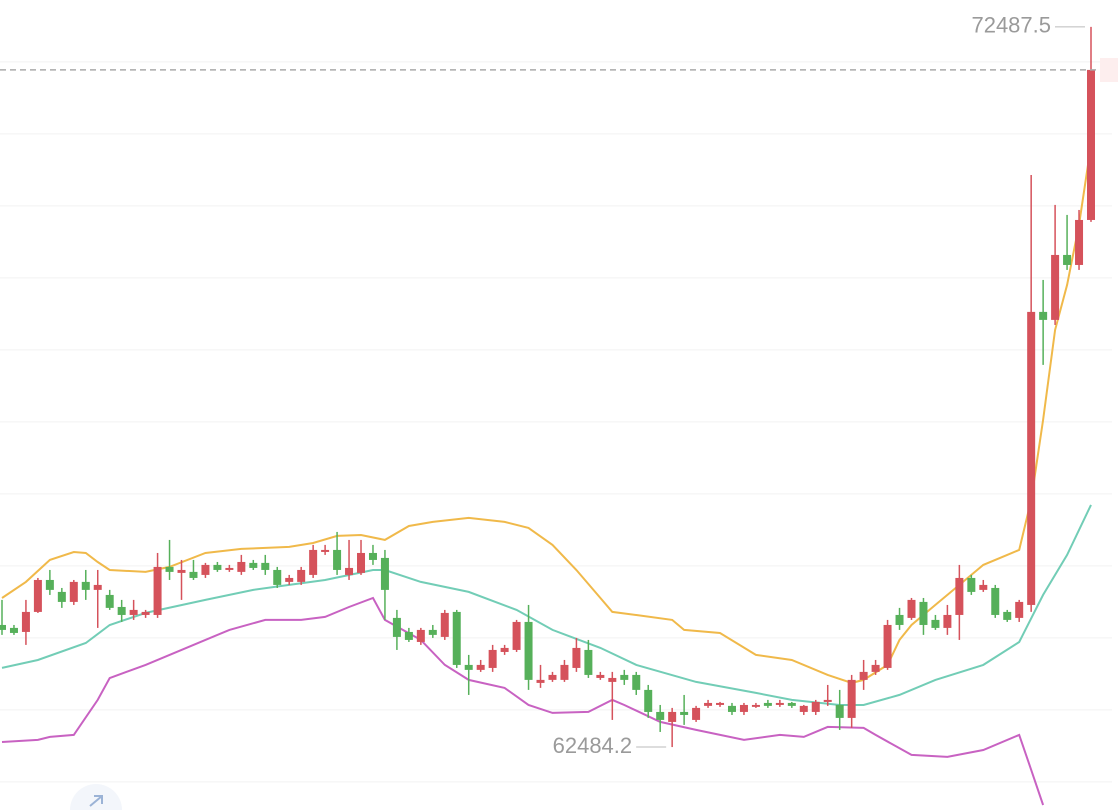 This screenshot has height=810, width=1118. What do you see at coordinates (1011, 25) in the screenshot?
I see `extreme-label: 72487.5` at bounding box center [1011, 25].